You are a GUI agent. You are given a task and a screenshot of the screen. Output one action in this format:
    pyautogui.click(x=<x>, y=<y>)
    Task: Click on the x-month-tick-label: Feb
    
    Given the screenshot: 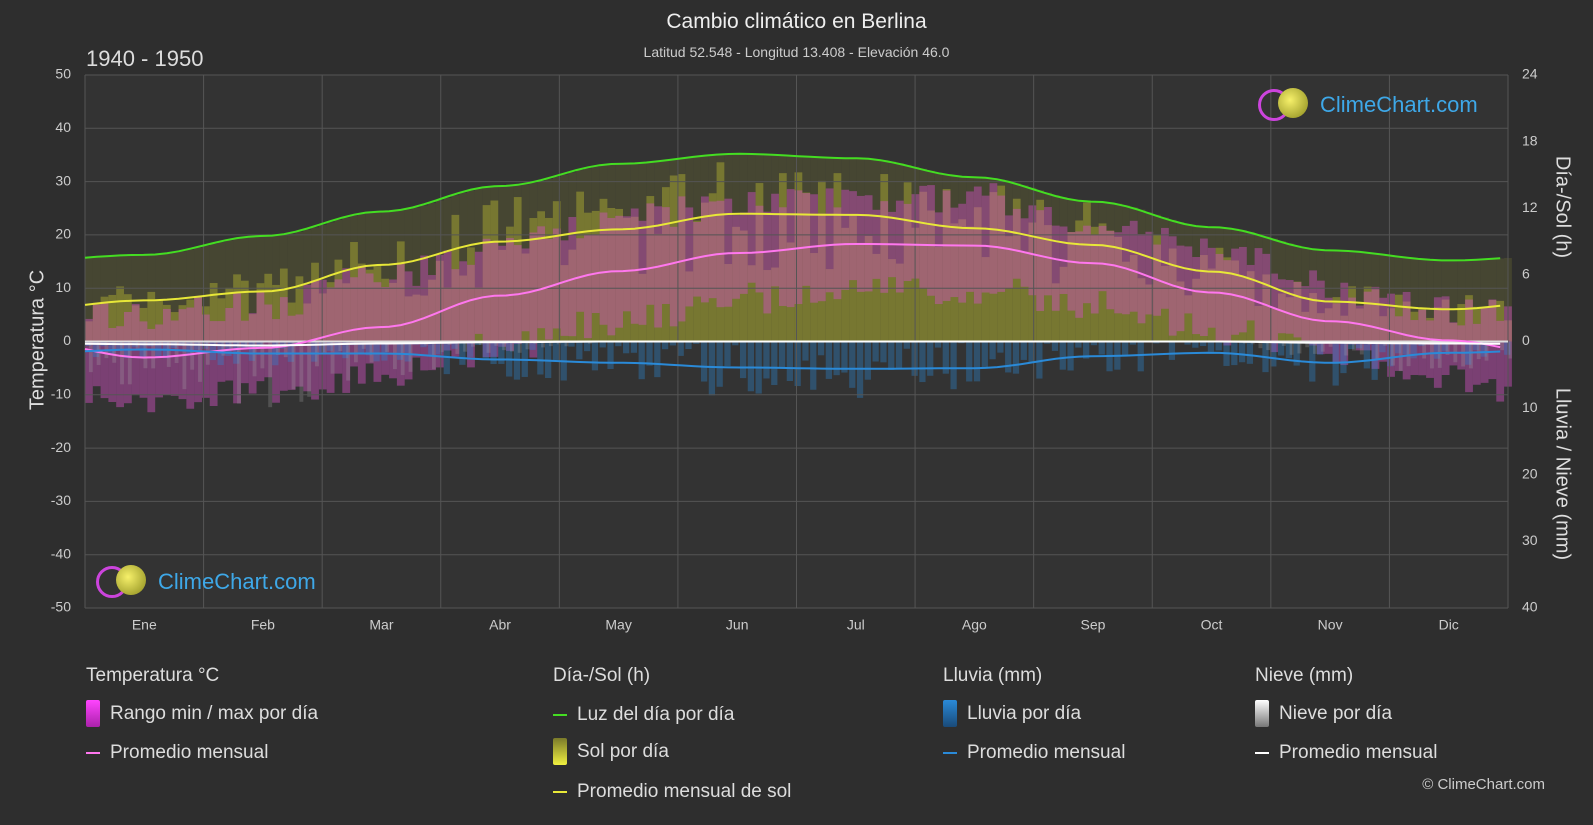 What is the action you would take?
    pyautogui.click(x=263, y=625)
    